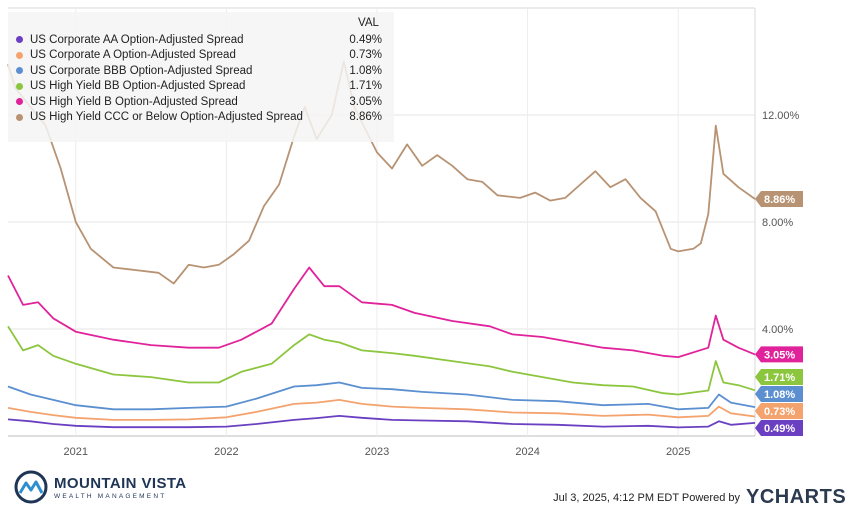  Describe the element at coordinates (777, 223) in the screenshot. I see `y-tick-label: 8.00%` at that location.